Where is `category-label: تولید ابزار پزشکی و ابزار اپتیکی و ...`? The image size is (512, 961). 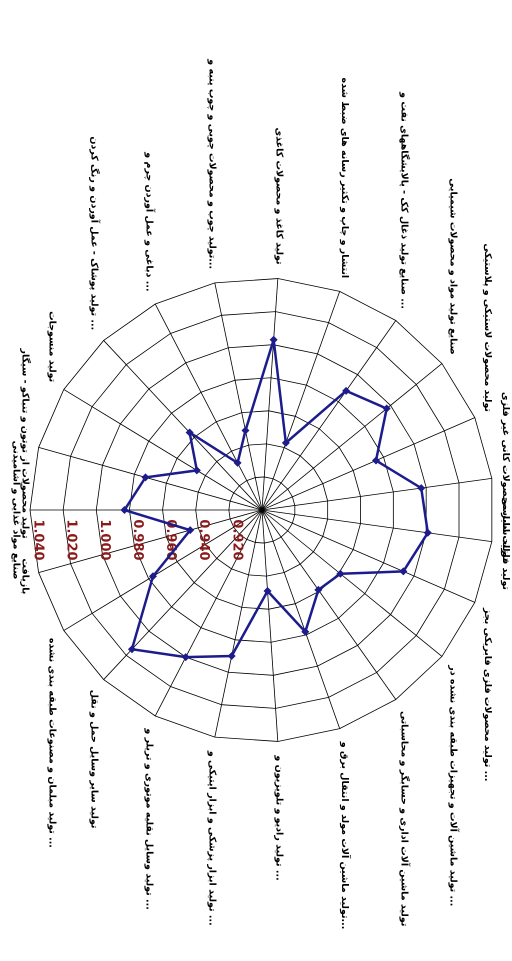 category-label: تولید ابزار پزشکی و ابزار اپتیکی و ... is located at coordinates (211, 838).